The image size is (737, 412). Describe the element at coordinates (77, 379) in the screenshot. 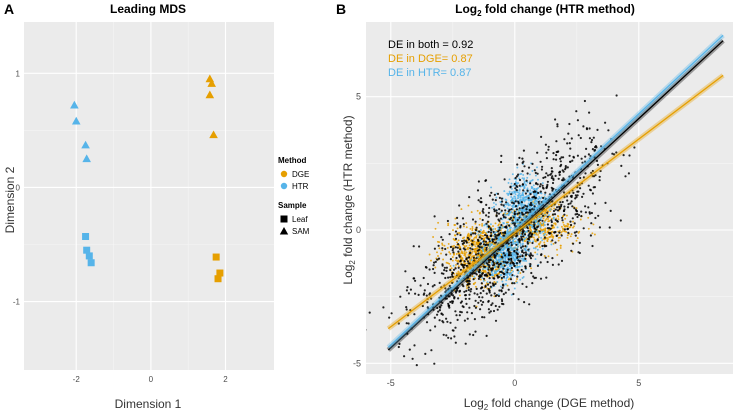

I see `x-tick-label: -2` at that location.